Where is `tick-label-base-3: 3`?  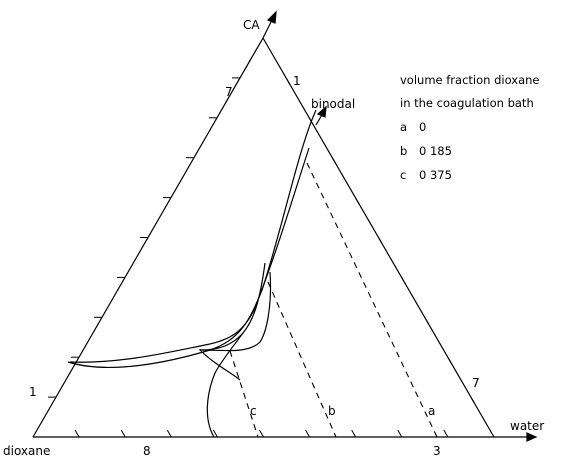
tick-label-base-3: 3 is located at coordinates (437, 451).